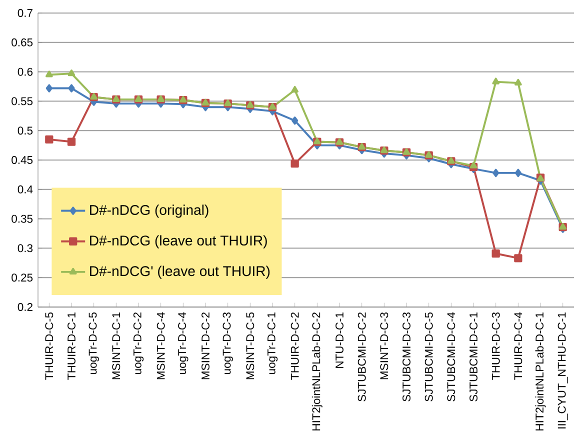 This screenshot has width=580, height=440. What do you see at coordinates (563, 370) in the screenshot?
I see `x-tick-label: III_CYUT_NTHU-D-C-1` at bounding box center [563, 370].